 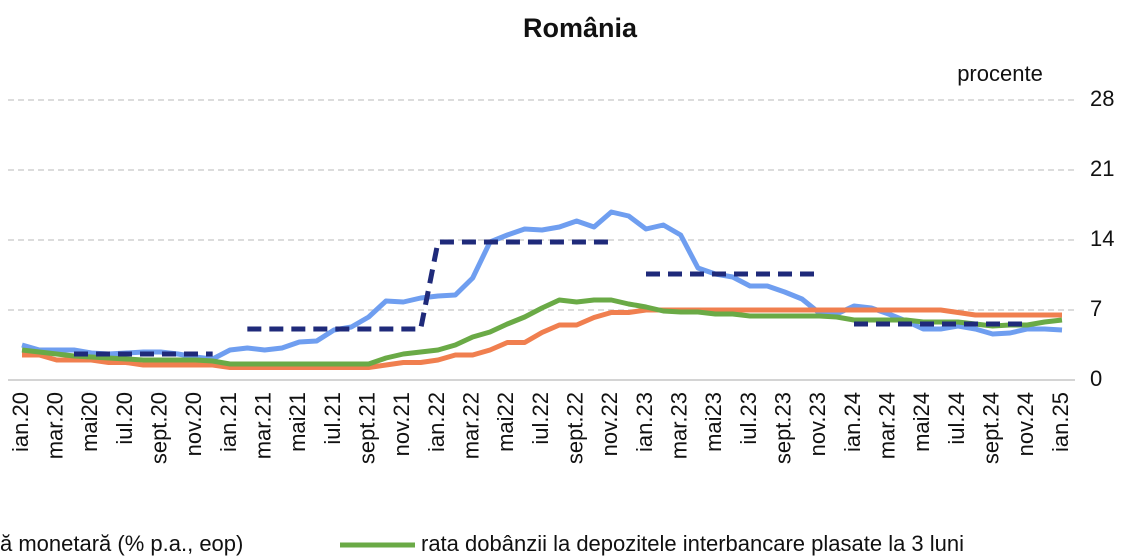 I want to click on x-tick-label: mai21, so click(x=297, y=422).